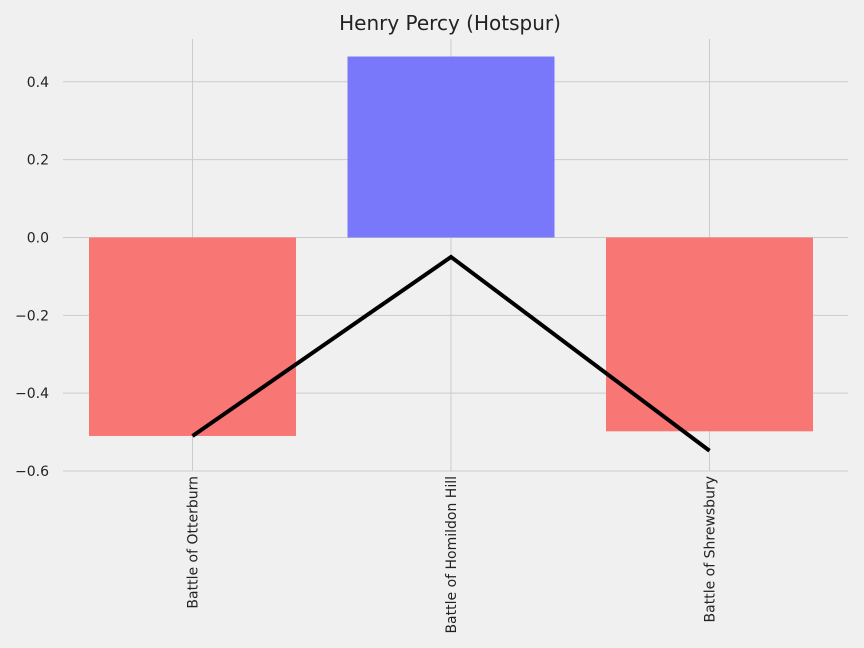 The image size is (864, 648). I want to click on x-tick-label: Battle of Shrewsbury, so click(711, 549).